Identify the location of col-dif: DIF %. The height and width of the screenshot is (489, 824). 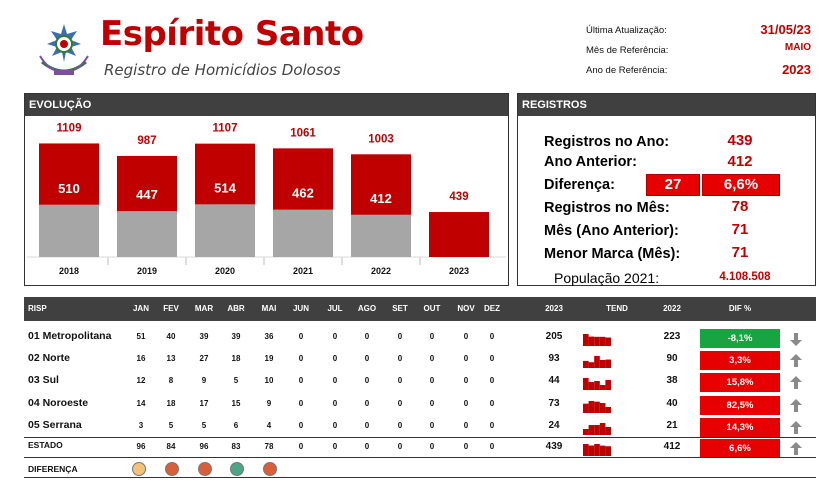
(740, 308).